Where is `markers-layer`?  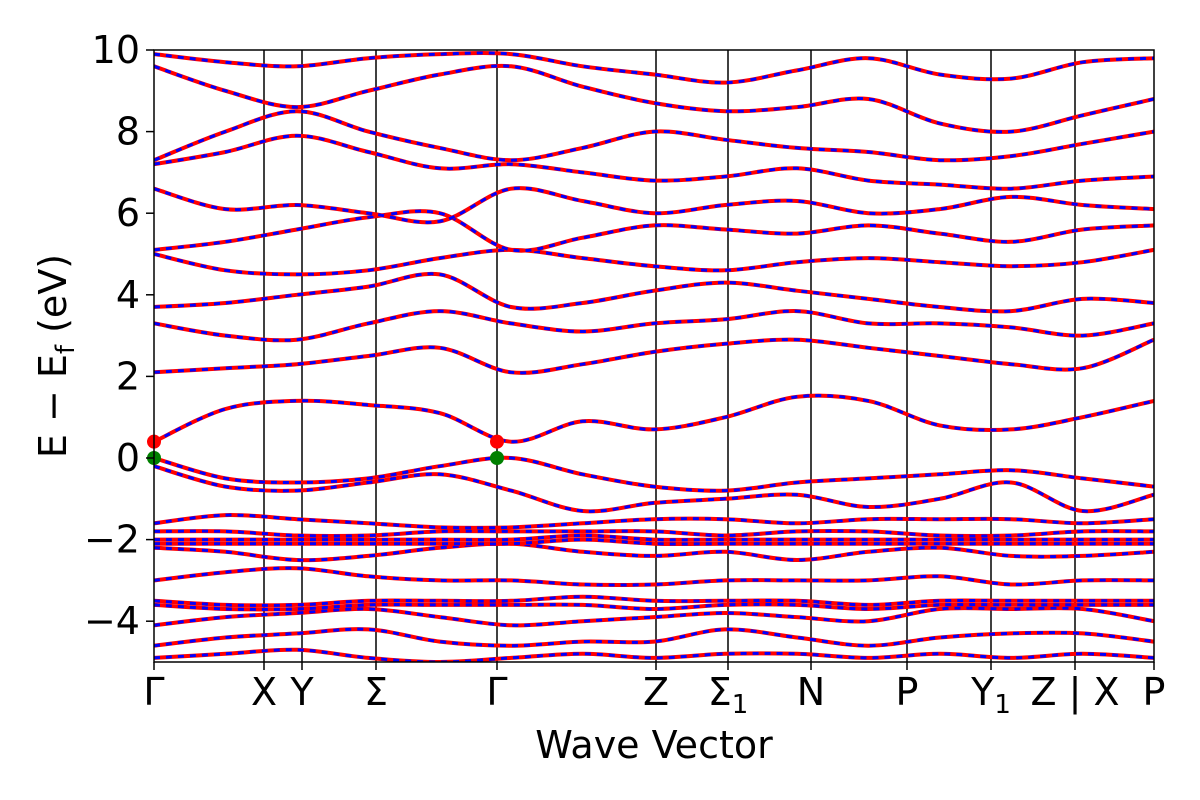 markers-layer is located at coordinates (325, 449).